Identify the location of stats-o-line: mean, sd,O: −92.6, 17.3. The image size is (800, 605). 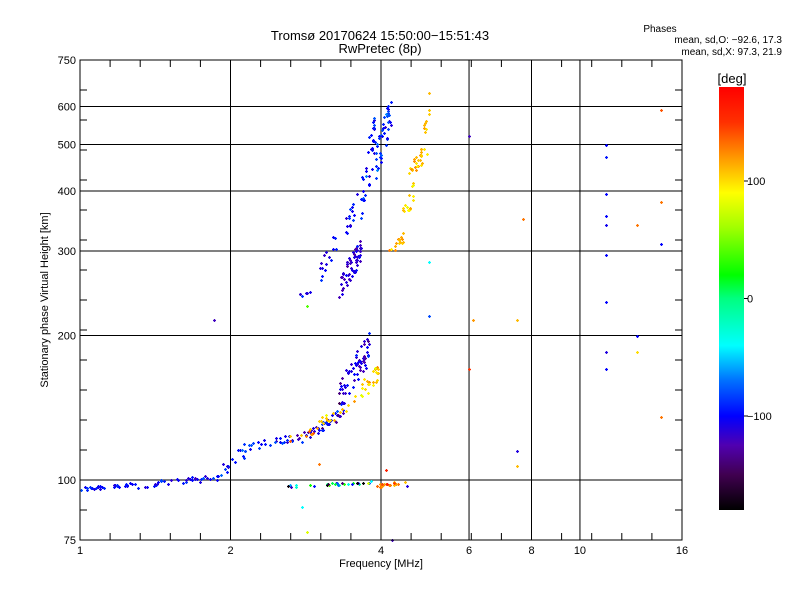
(728, 40).